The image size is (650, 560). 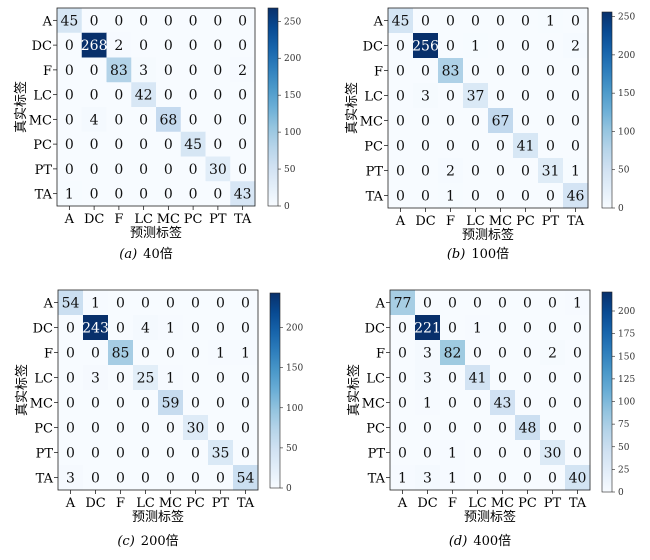 What do you see at coordinates (427, 479) in the screenshot?
I see `cell-value-label: 3` at bounding box center [427, 479].